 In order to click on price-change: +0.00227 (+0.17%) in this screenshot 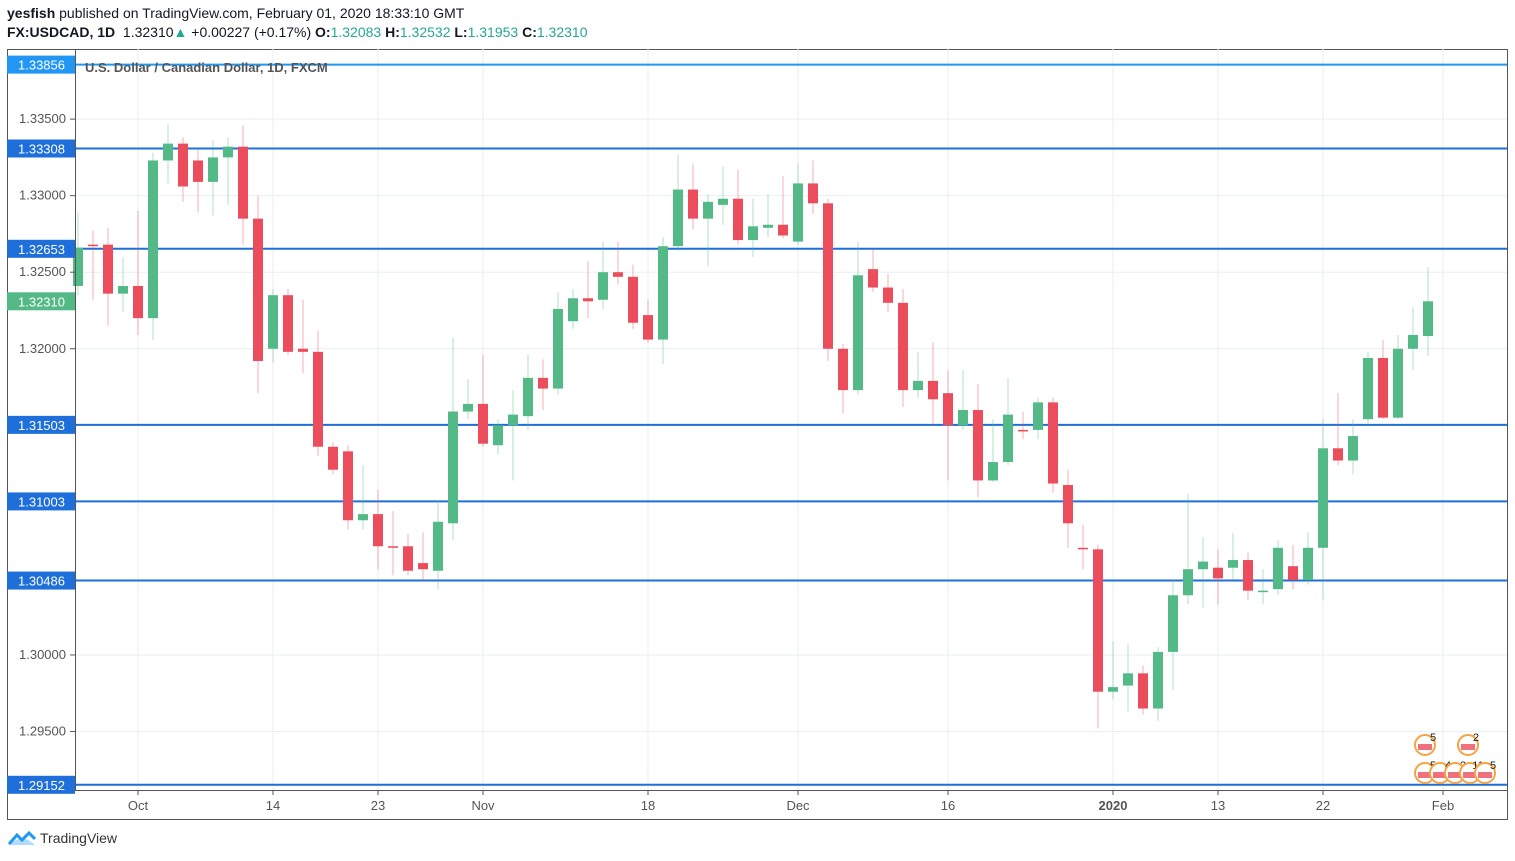, I will do `click(251, 32)`.